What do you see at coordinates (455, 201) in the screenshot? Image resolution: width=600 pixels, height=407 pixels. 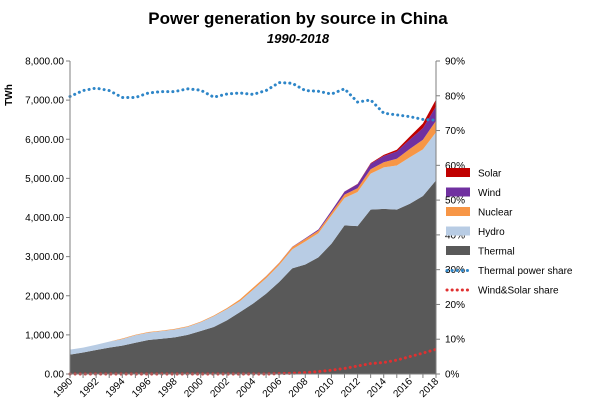 I see `y2-tick-label: 50%` at bounding box center [455, 201].